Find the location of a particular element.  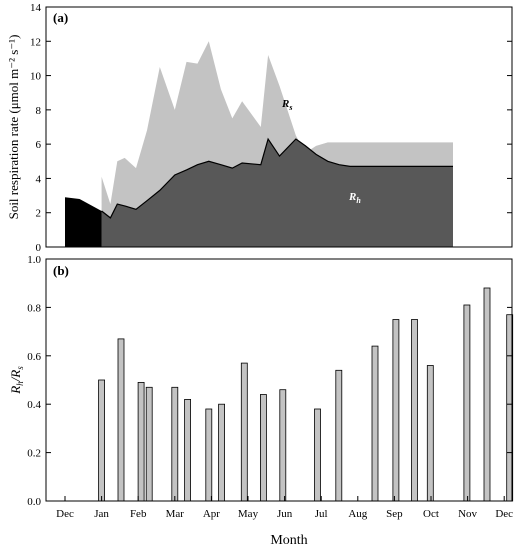

panel-a-y-axis-label: Soil respiration rate (μmol m⁻² s⁻¹) is located at coordinates (13, 127).